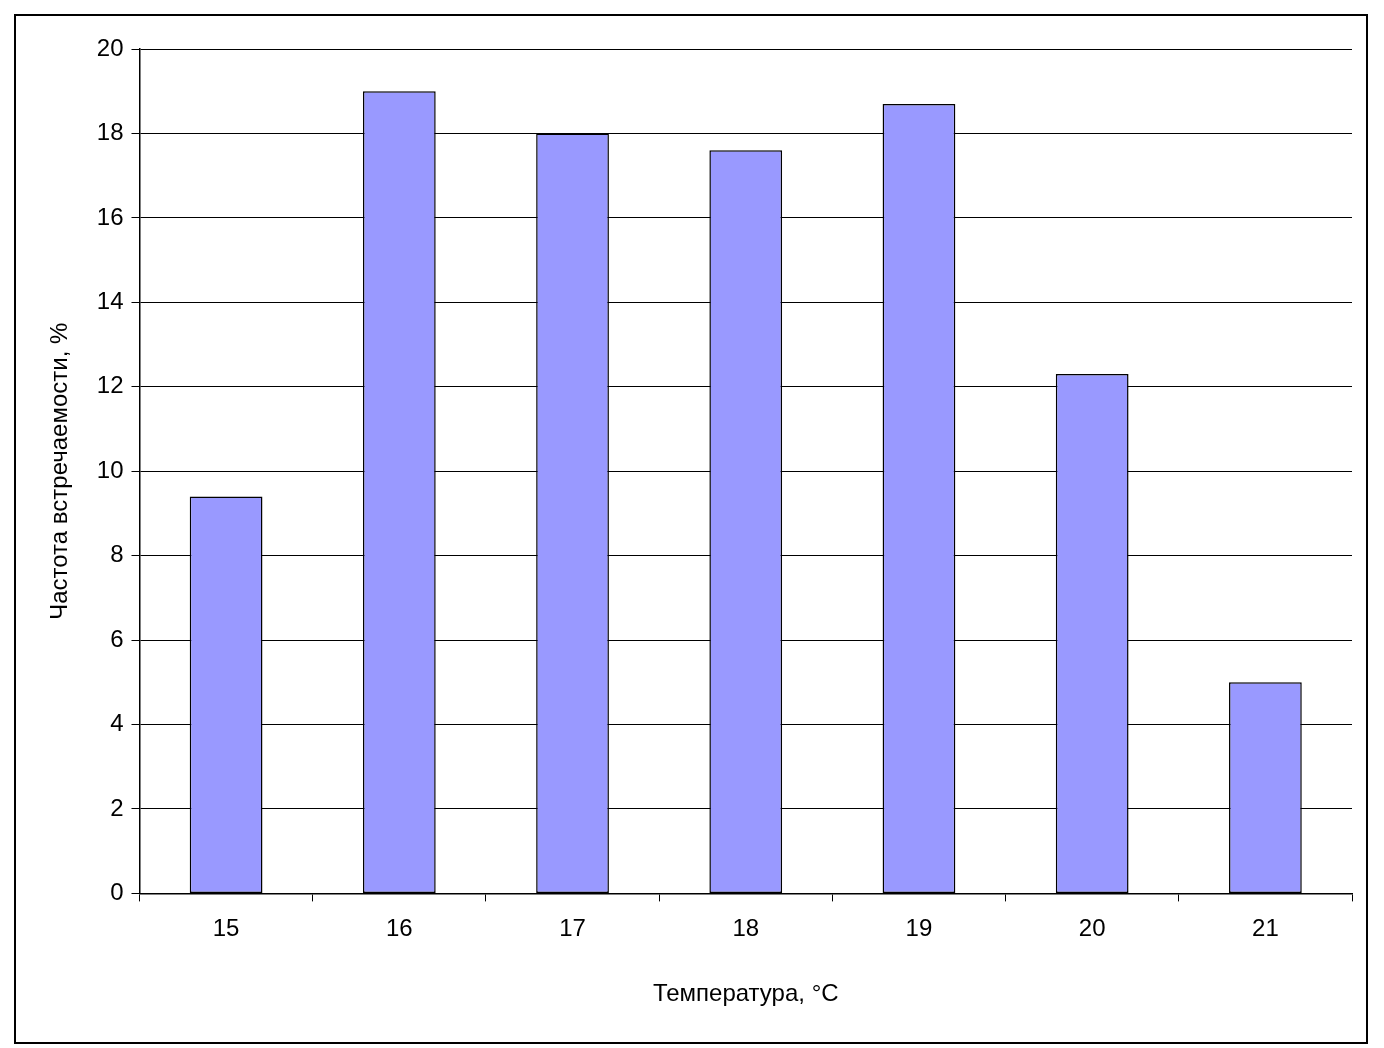 Image resolution: width=1384 pixels, height=1048 pixels. What do you see at coordinates (110, 47) in the screenshot?
I see `y-tick-label: 20` at bounding box center [110, 47].